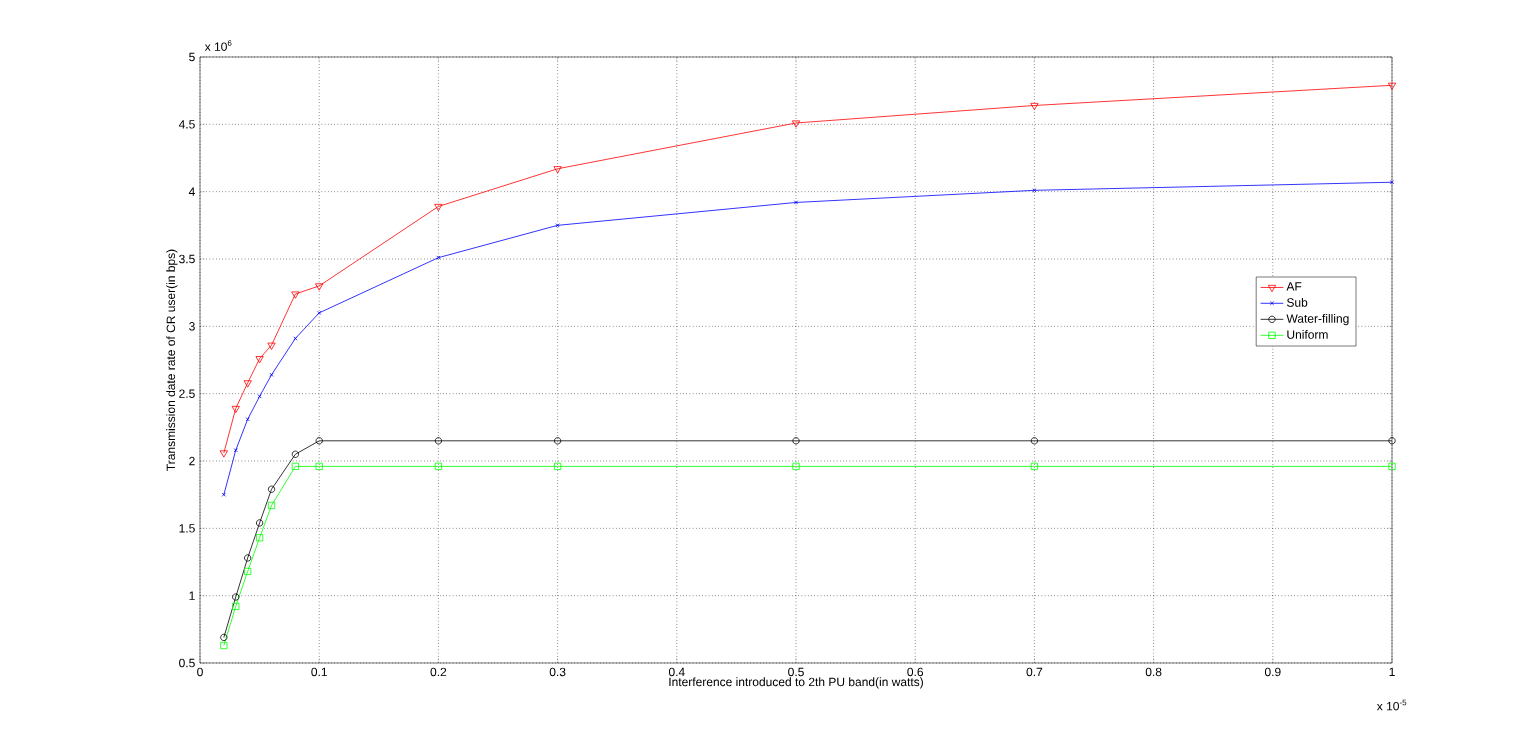  What do you see at coordinates (319, 672) in the screenshot?
I see `x-tick-label: 0.1` at bounding box center [319, 672].